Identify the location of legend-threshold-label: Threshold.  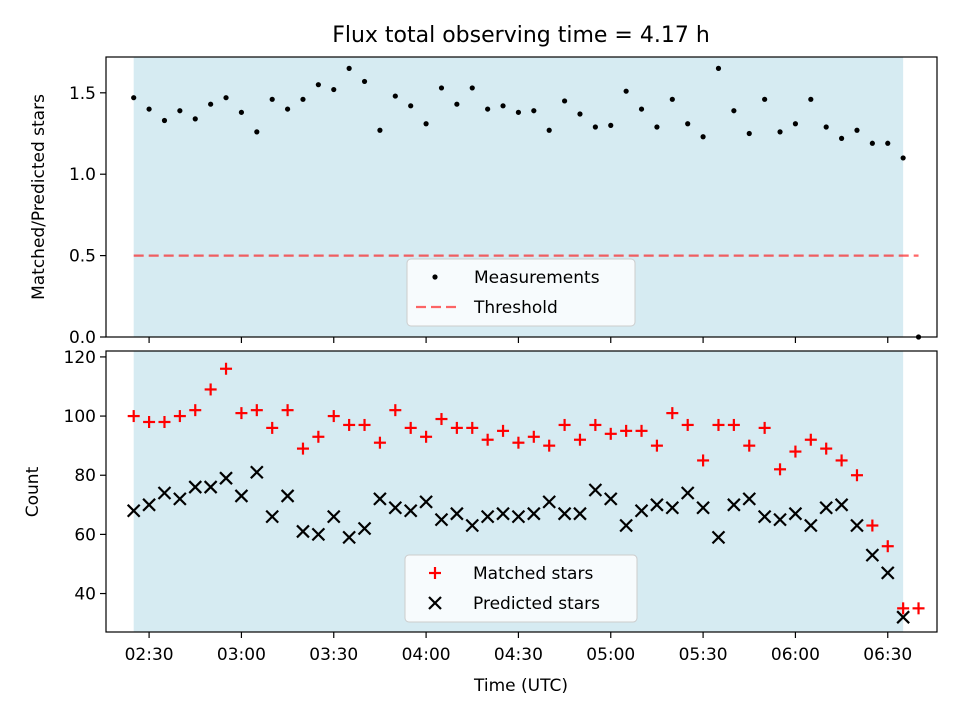
(515, 308).